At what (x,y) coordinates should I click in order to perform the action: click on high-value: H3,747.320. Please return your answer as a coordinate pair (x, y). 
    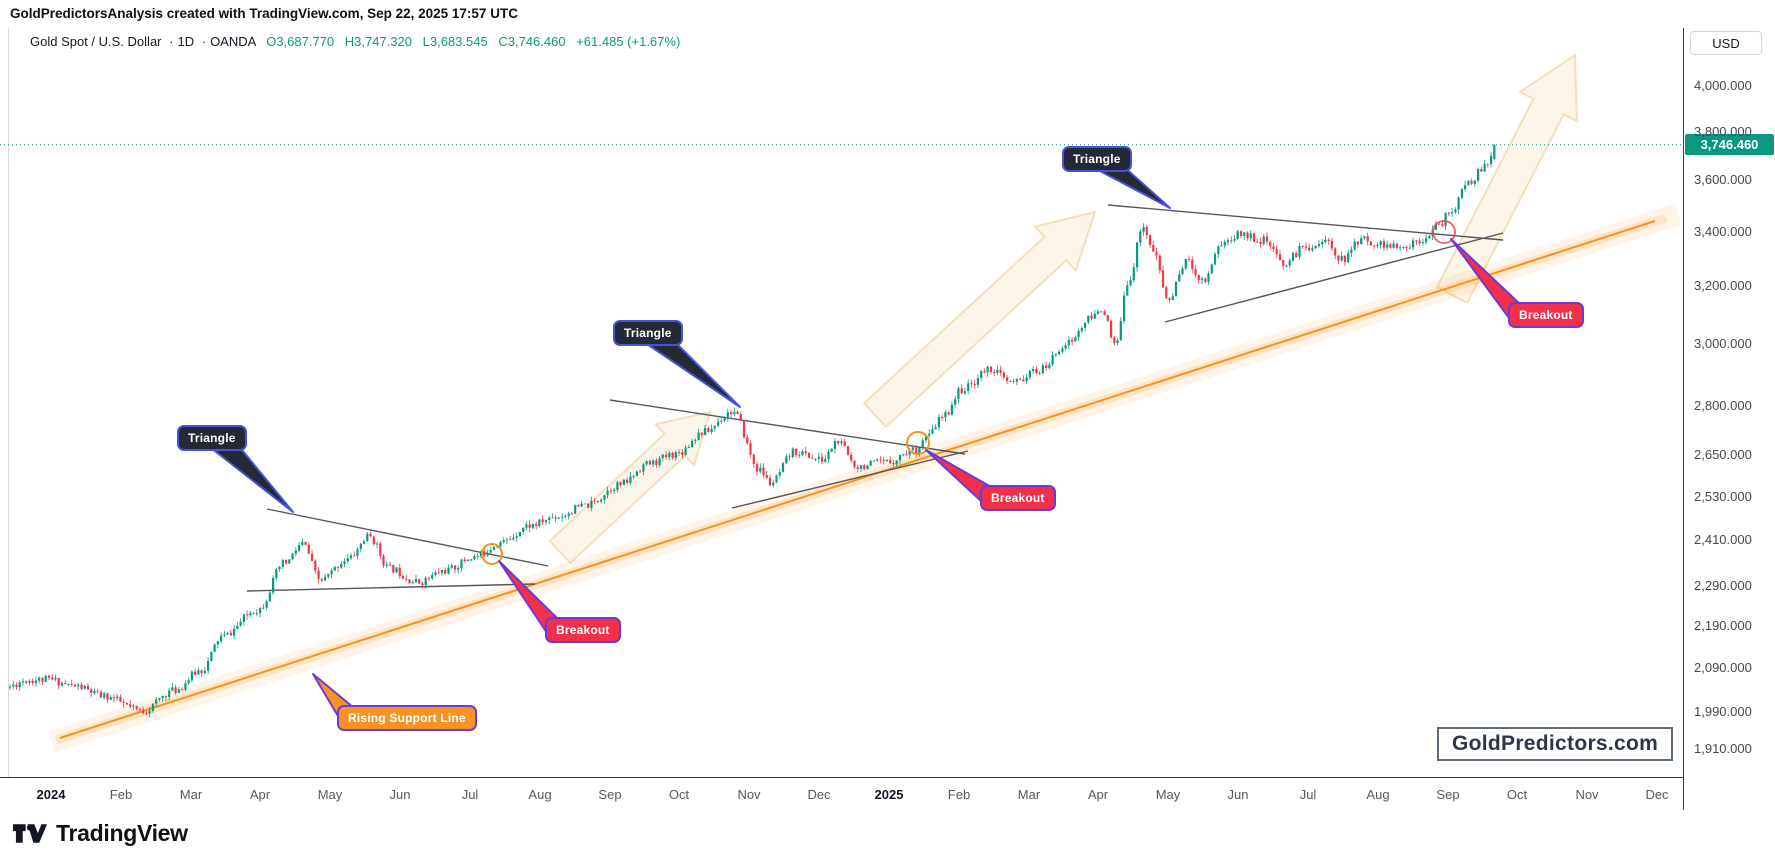
    Looking at the image, I should click on (378, 41).